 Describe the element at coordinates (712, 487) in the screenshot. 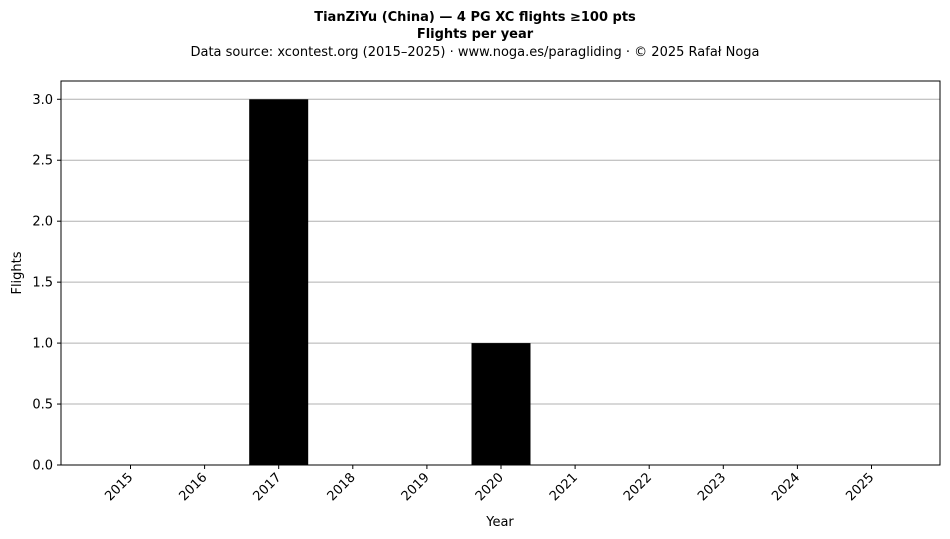

I see `x-tick-label: 2023` at that location.